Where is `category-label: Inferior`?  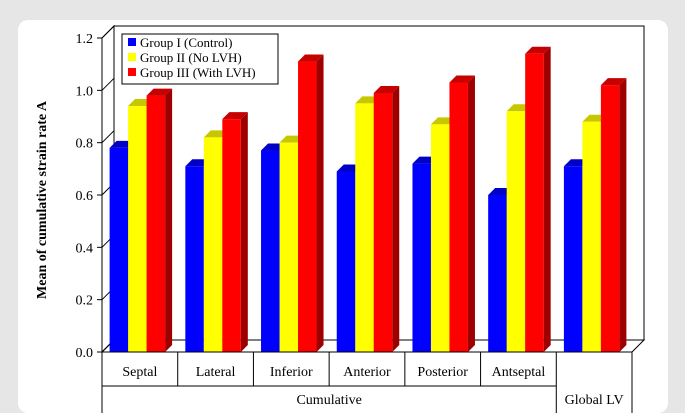
category-label: Inferior is located at coordinates (291, 372).